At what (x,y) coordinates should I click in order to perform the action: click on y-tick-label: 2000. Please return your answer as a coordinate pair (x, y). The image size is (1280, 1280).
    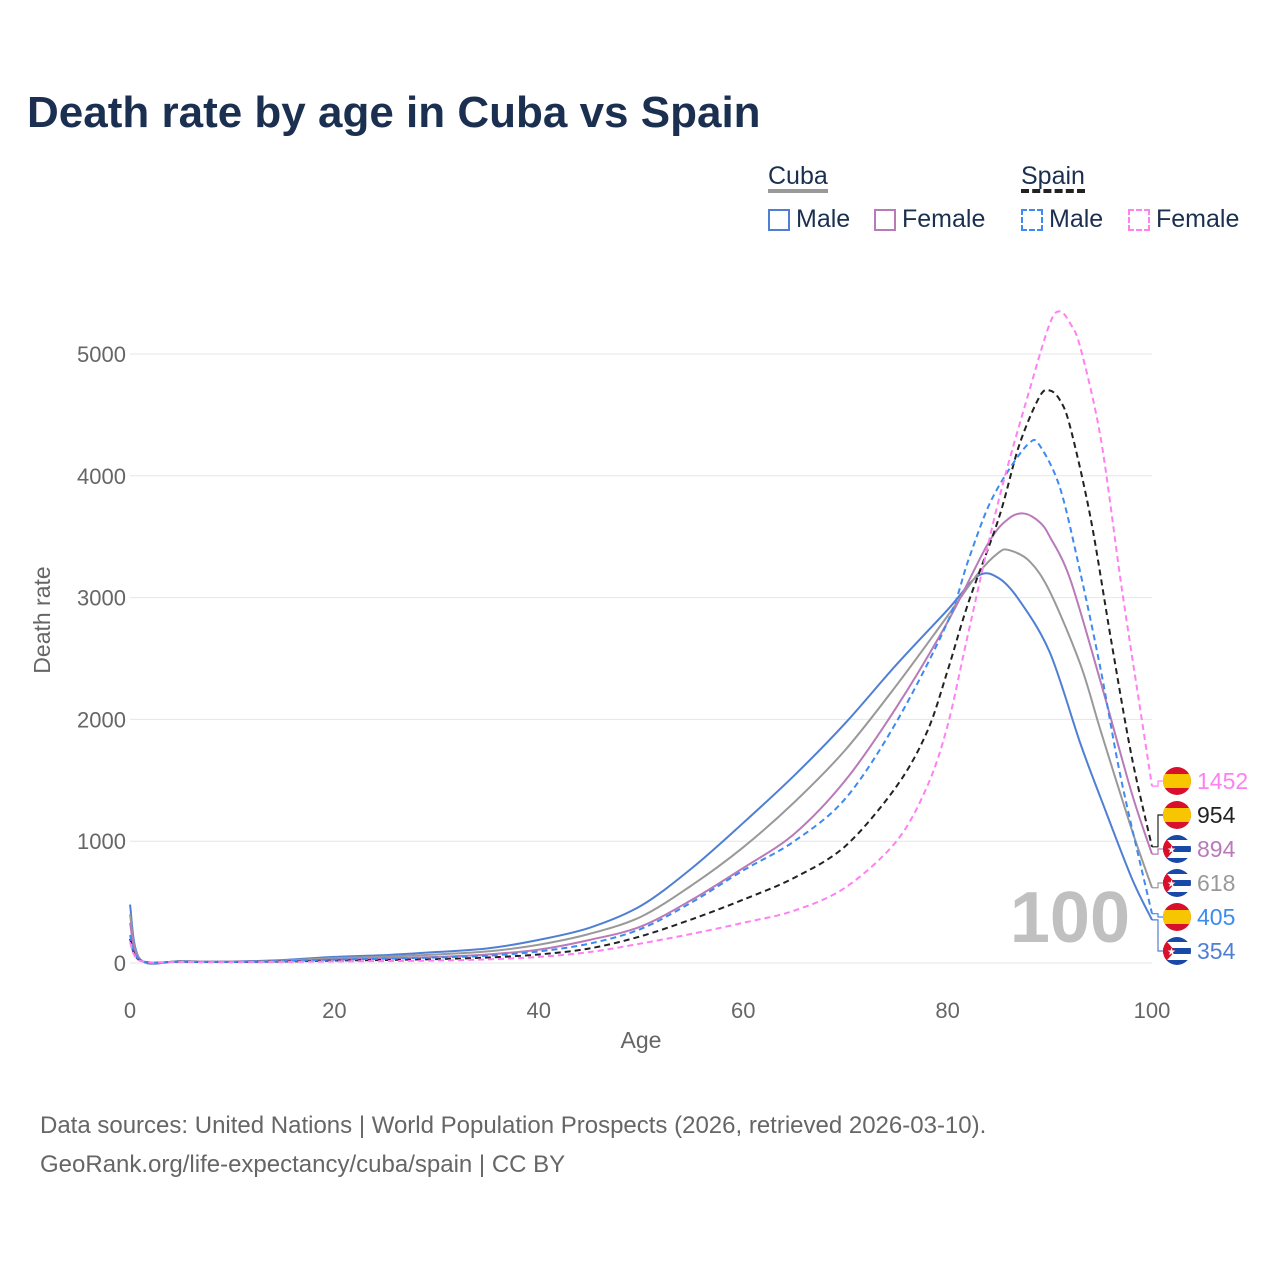
    Looking at the image, I should click on (101, 719).